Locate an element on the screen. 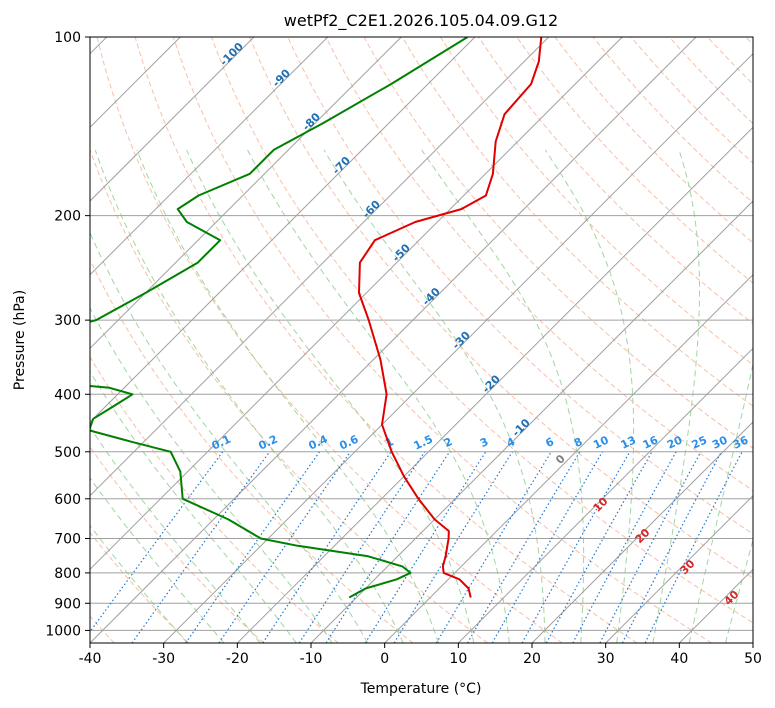 The image size is (775, 708). y-axis-label: Pressure (hPa) is located at coordinates (20, 340).